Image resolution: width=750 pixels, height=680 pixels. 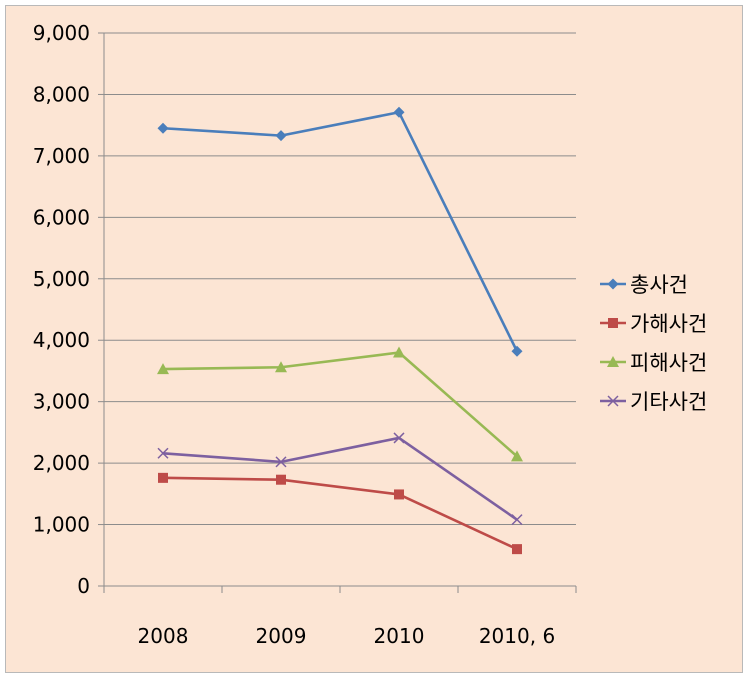 What do you see at coordinates (61, 463) in the screenshot?
I see `y-tick-label: 2,000` at bounding box center [61, 463].